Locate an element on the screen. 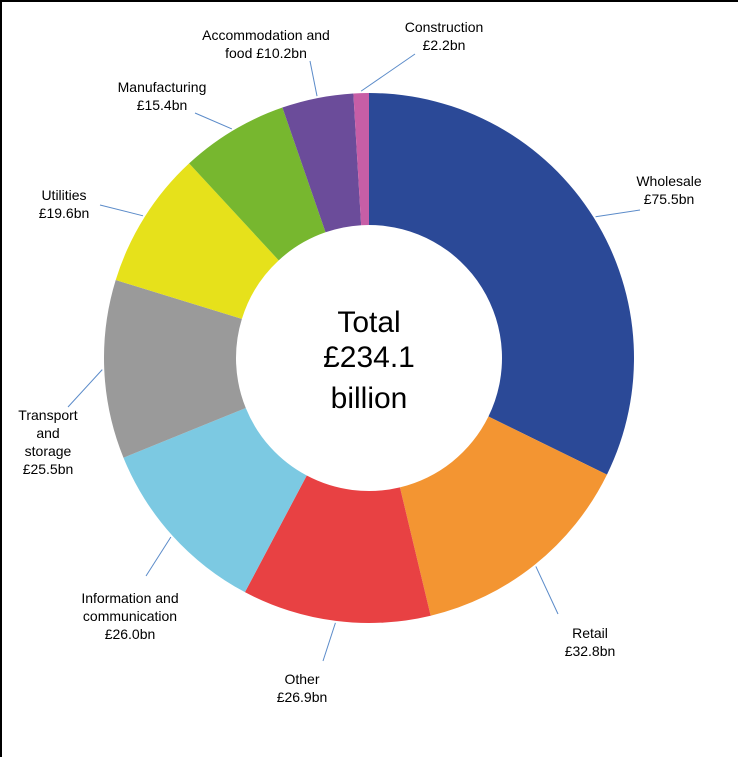 This screenshot has width=738, height=757. data-label-construction: Construction £2.2bn is located at coordinates (444, 36).